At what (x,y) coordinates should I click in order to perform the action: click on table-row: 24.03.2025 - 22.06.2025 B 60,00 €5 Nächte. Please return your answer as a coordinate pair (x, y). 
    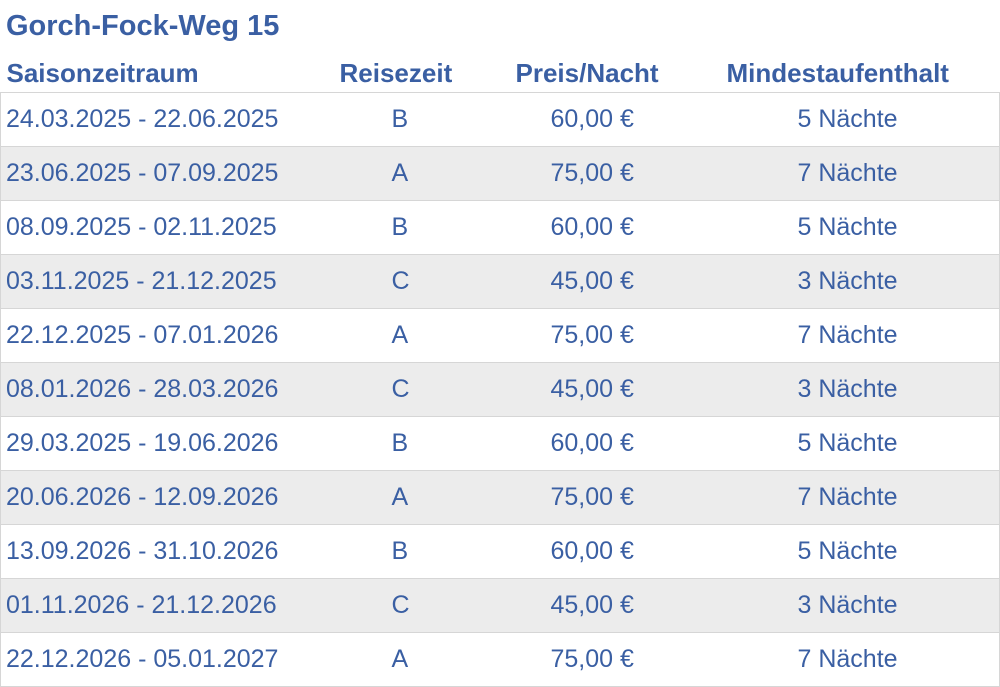
    Looking at the image, I should click on (500, 119).